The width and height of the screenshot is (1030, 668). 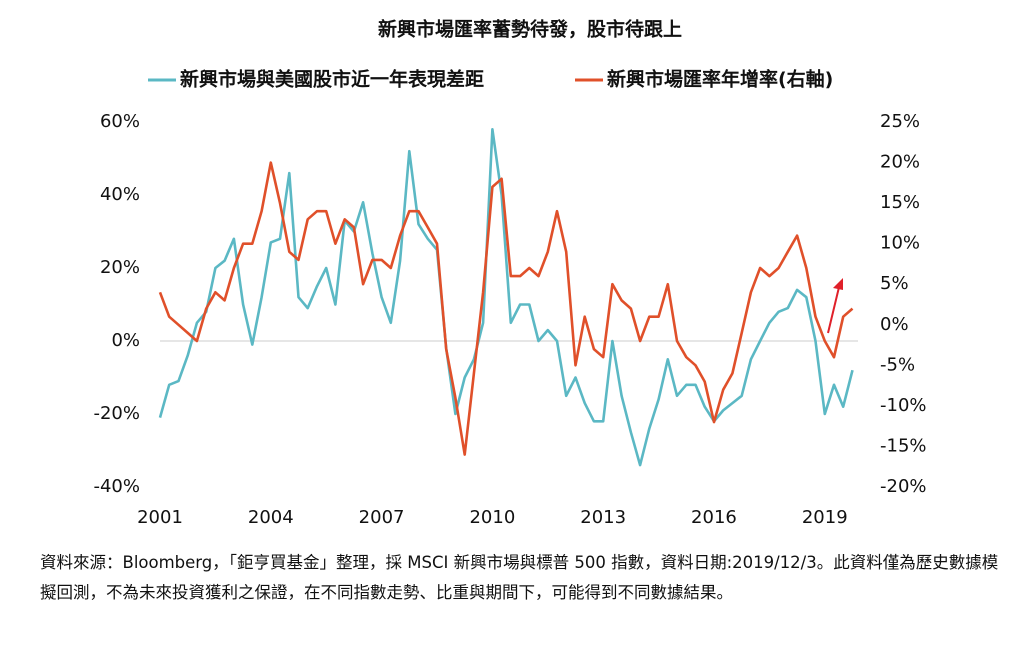 I want to click on x-tick-label: 2013, so click(x=603, y=517).